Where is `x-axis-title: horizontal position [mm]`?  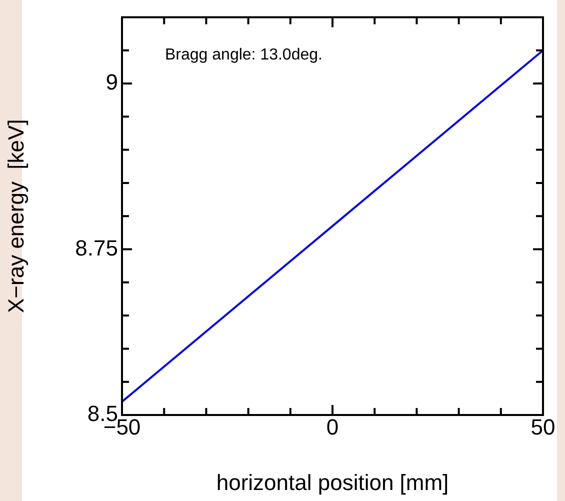 x-axis-title: horizontal position [mm] is located at coordinates (332, 482).